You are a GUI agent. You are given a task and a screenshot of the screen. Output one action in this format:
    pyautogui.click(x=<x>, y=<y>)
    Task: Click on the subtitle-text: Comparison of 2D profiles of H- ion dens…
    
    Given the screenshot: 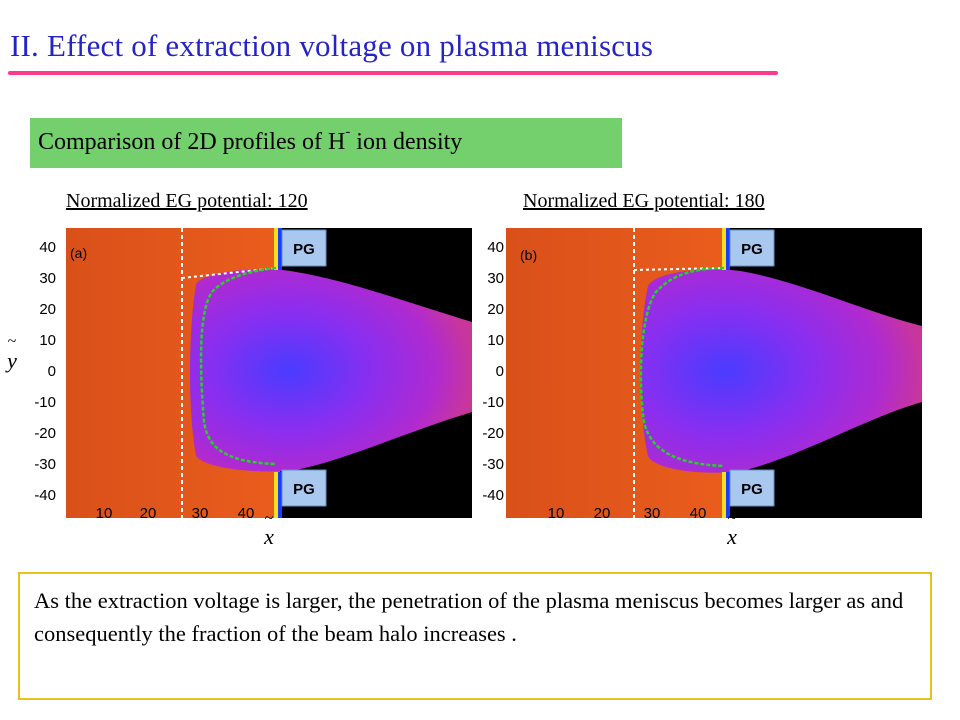 What is the action you would take?
    pyautogui.click(x=250, y=140)
    